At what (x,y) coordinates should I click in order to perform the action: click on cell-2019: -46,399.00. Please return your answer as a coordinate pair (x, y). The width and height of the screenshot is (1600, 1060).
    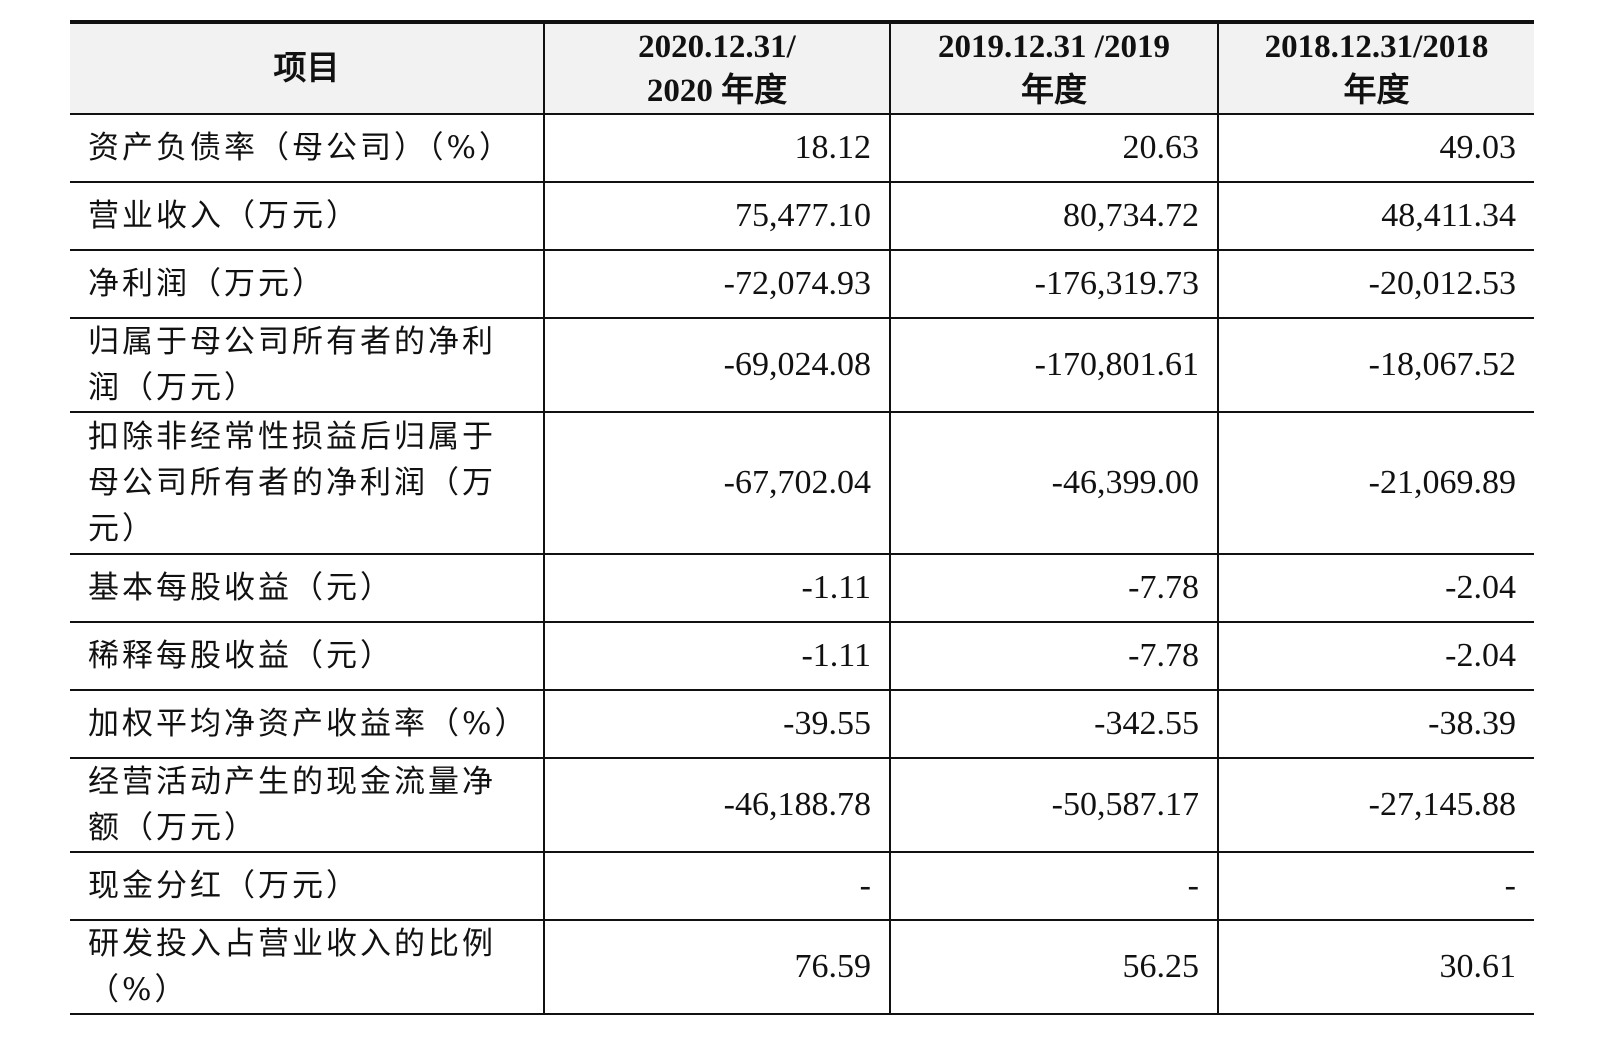
    Looking at the image, I should click on (1054, 483).